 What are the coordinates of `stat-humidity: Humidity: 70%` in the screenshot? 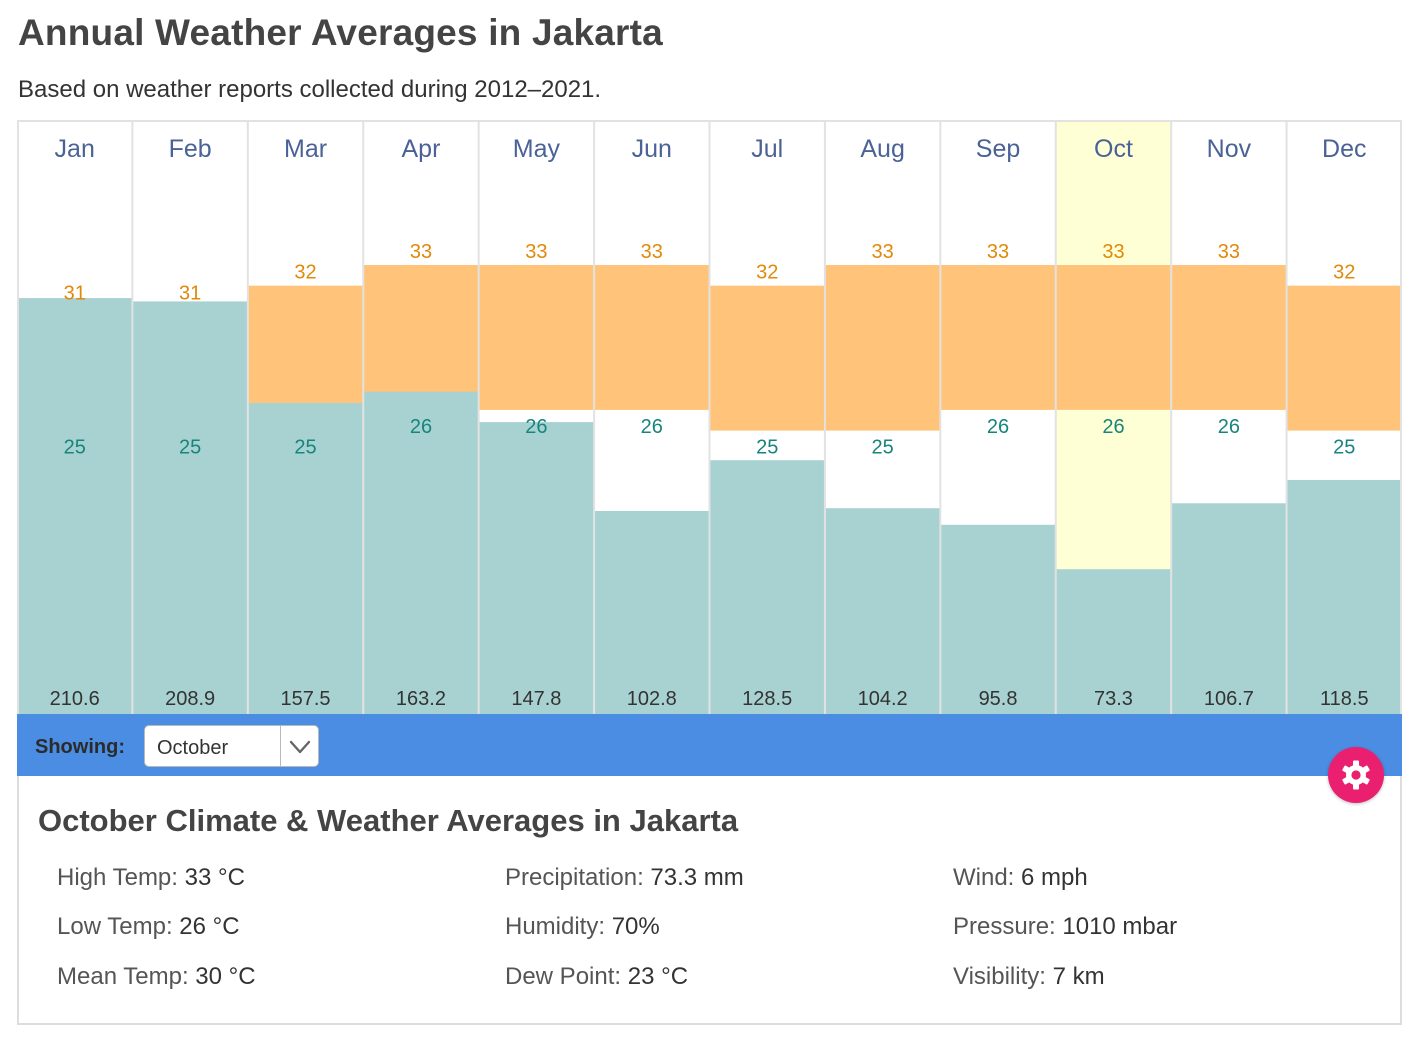 It's located at (582, 927).